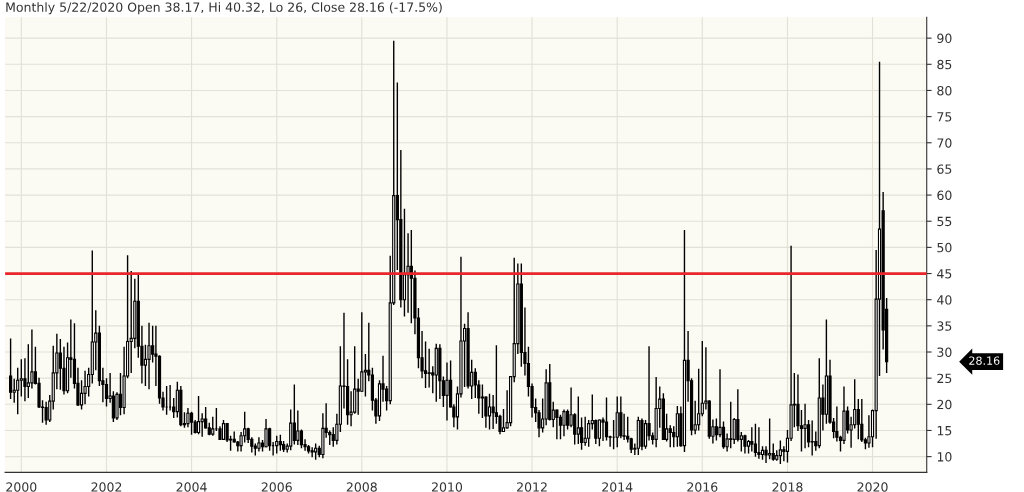 The width and height of the screenshot is (1024, 492). What do you see at coordinates (191, 487) in the screenshot?
I see `x-tick-label: 2004` at bounding box center [191, 487].